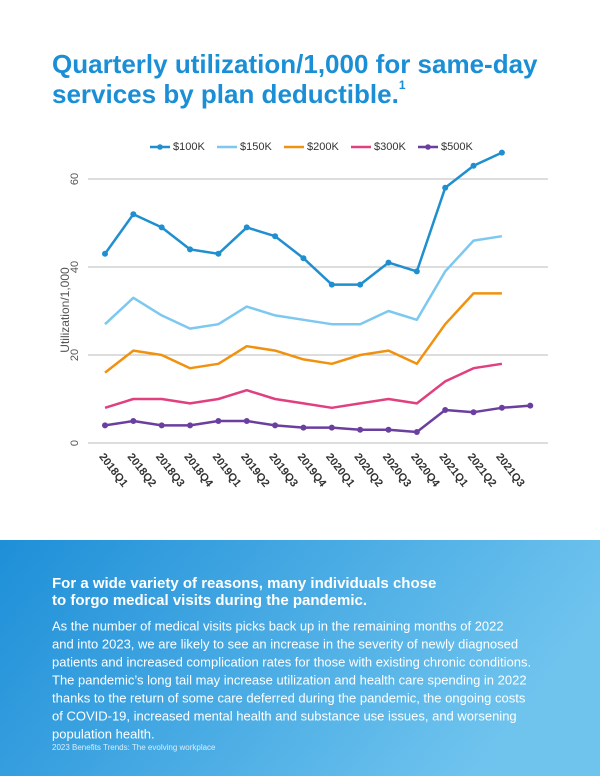 Image resolution: width=600 pixels, height=781 pixels. I want to click on legend-label: $150K, so click(256, 147).